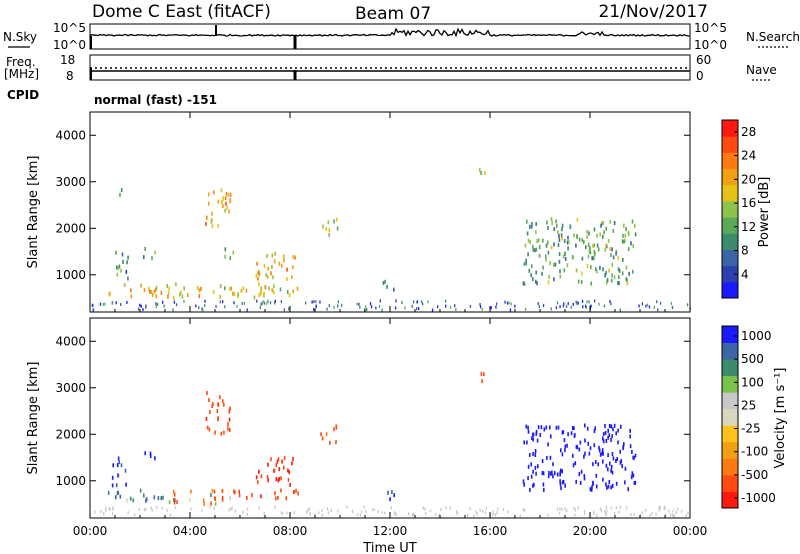 This screenshot has width=800, height=554. Describe the element at coordinates (401, 36) in the screenshot. I see `noise-strip: N.Sky 10^5 10^0 10^5 10^0 N.Search` at that location.